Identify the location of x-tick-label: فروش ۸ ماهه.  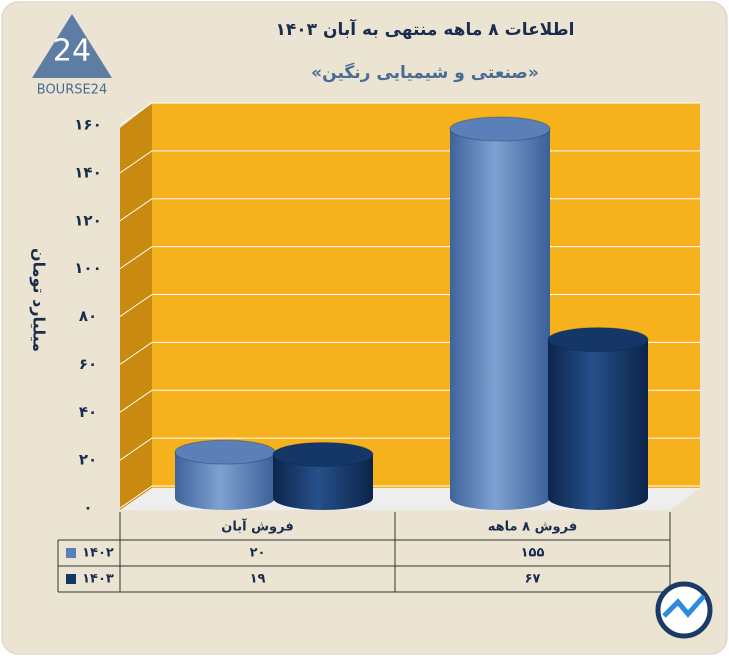
(532, 527).